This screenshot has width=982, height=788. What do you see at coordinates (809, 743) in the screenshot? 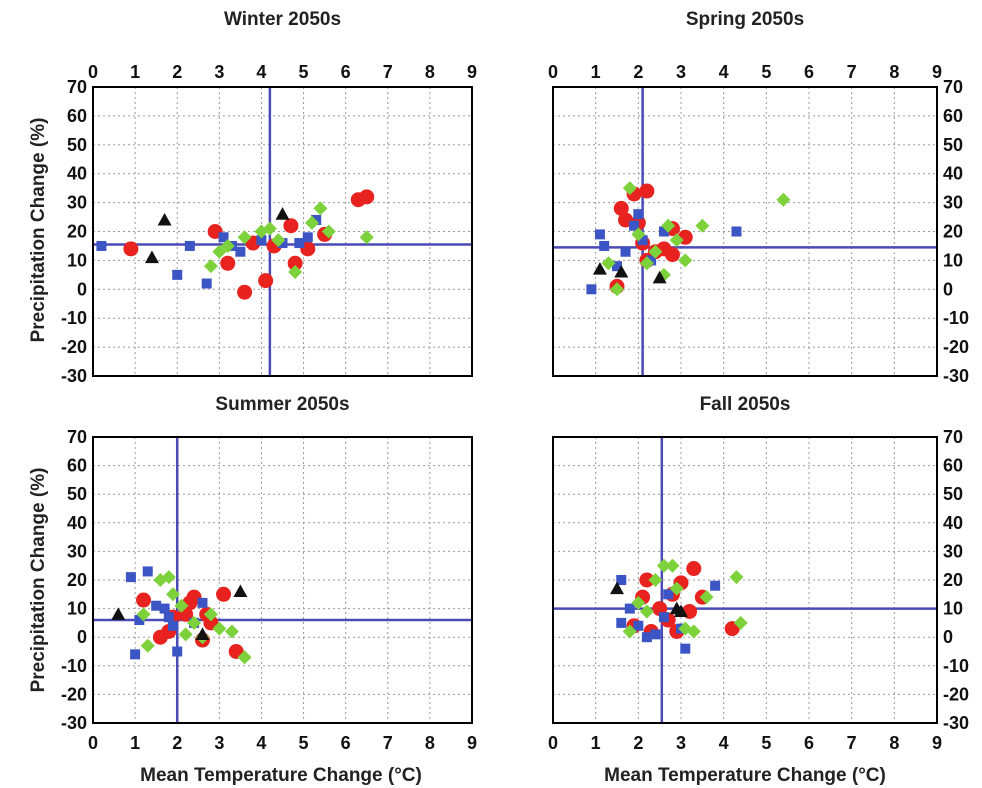
I see `panel-4-x-tick-label: 6` at bounding box center [809, 743].